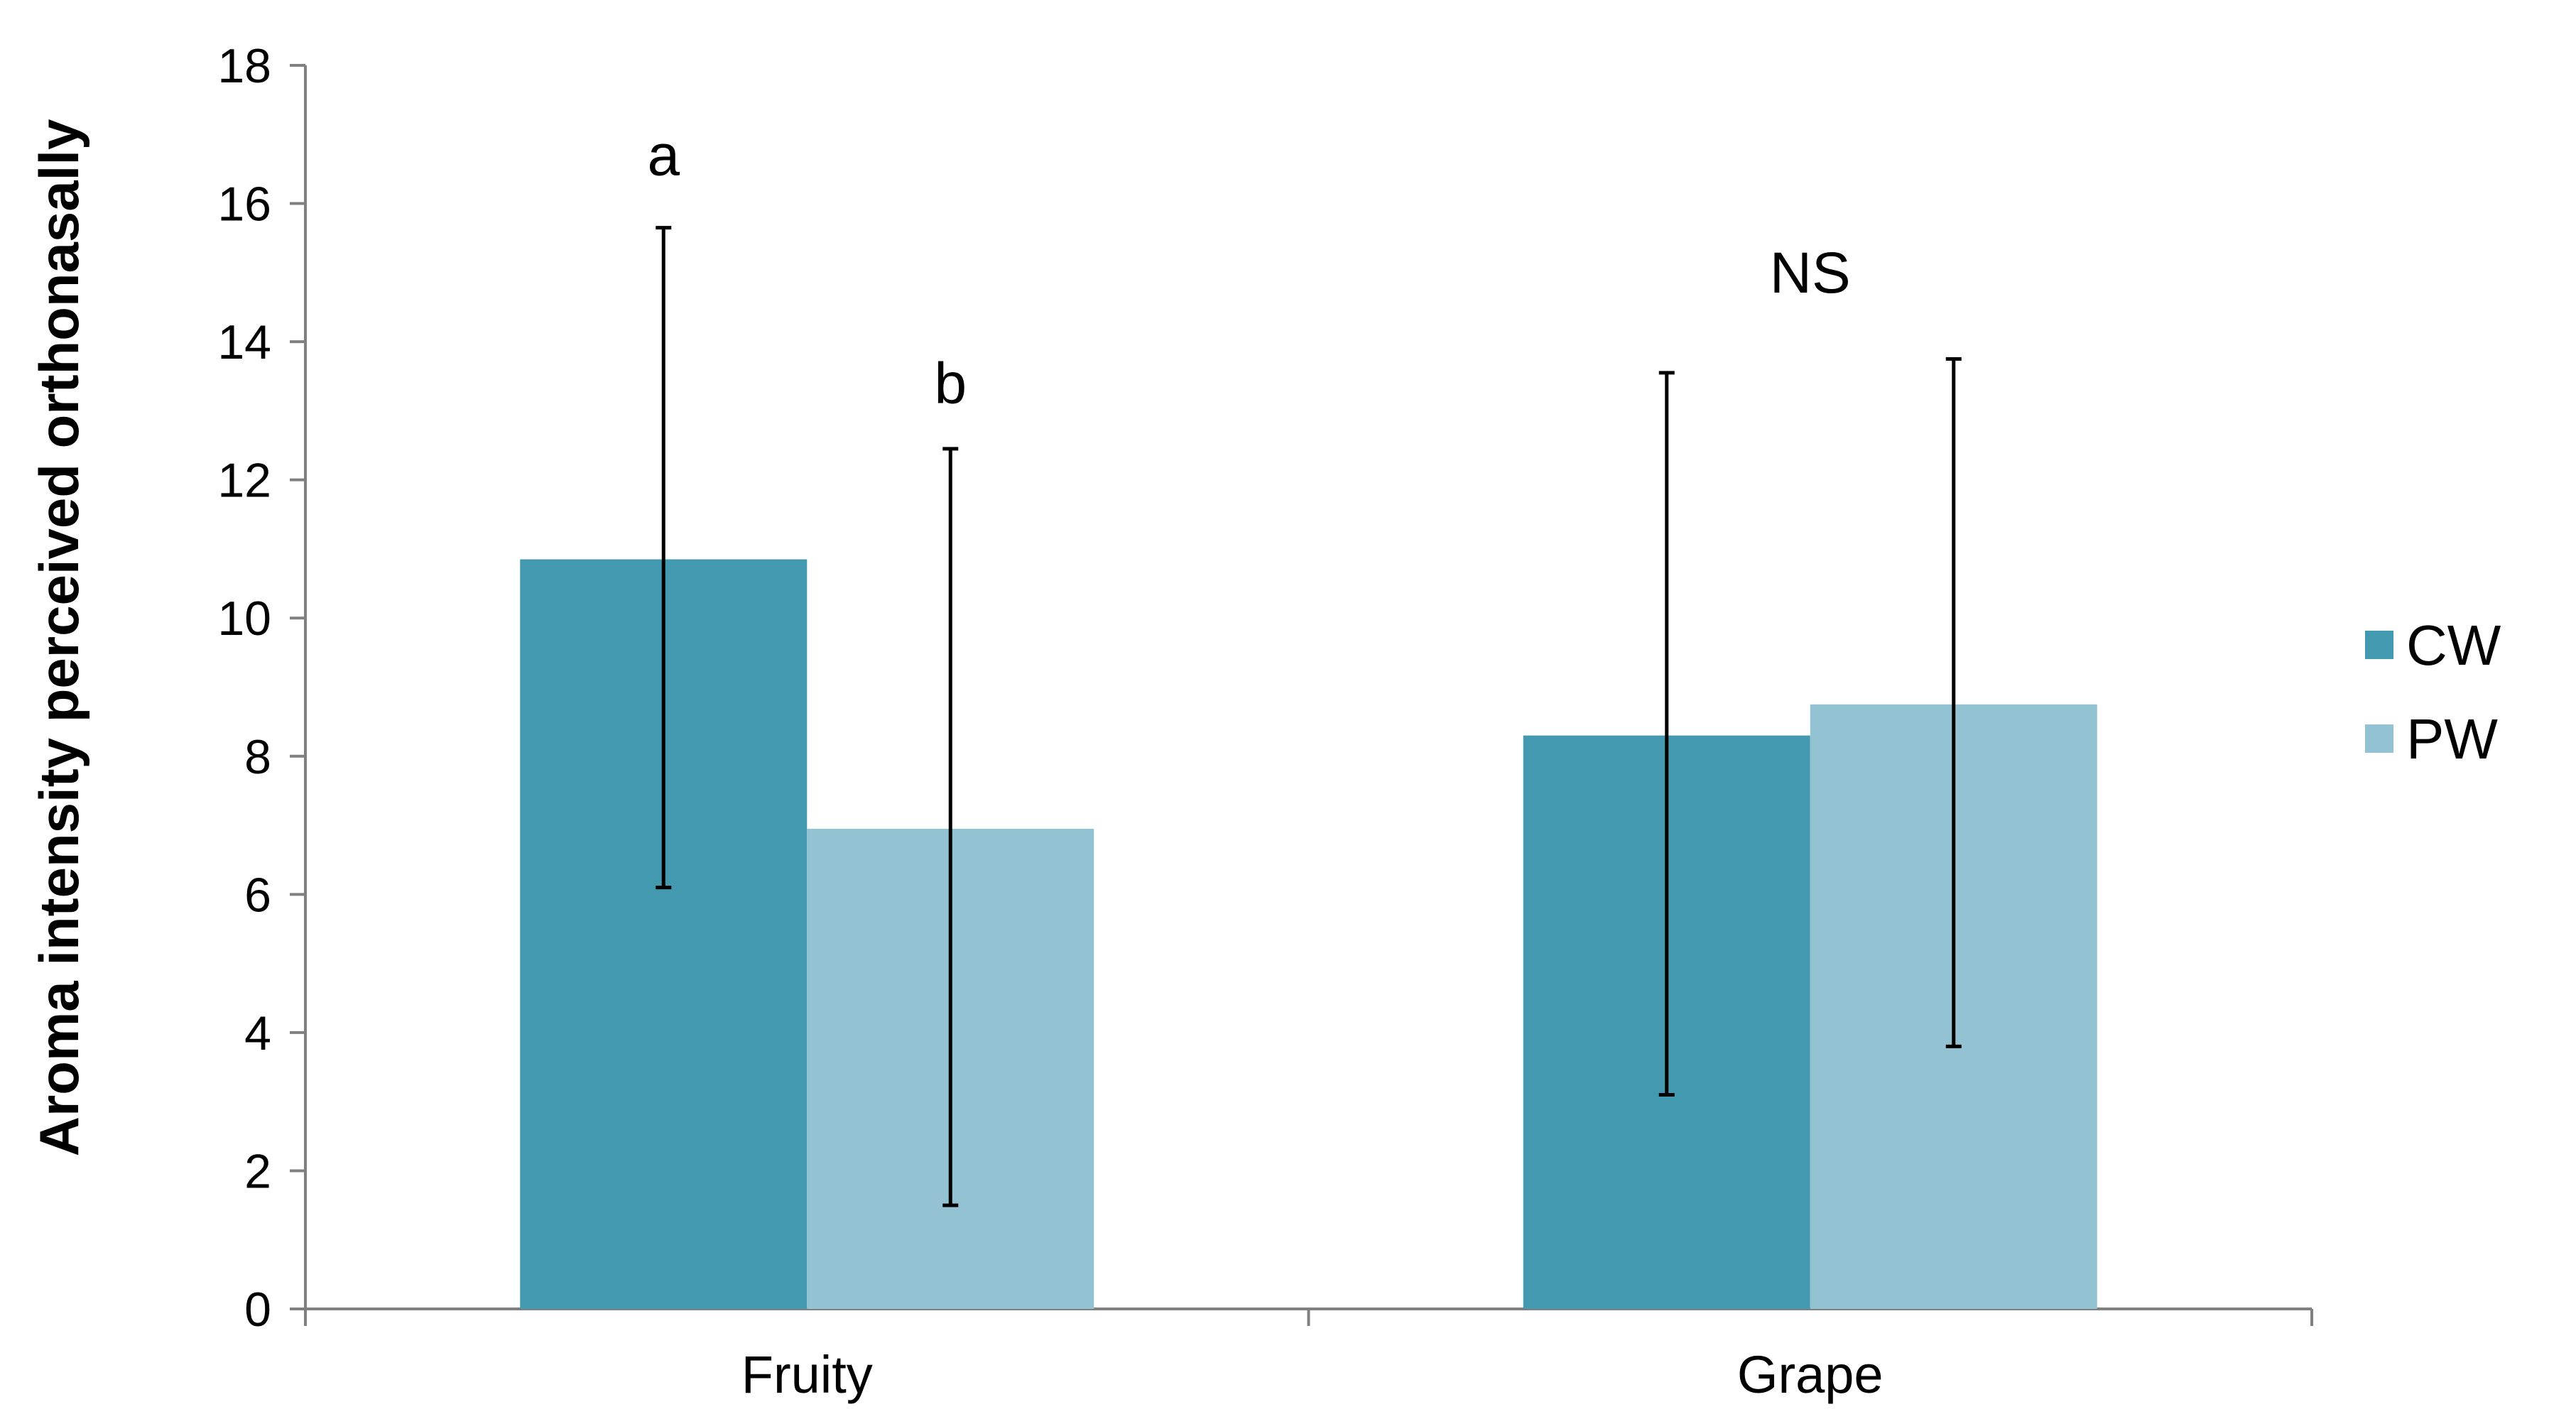  I want to click on significance-label: NS, so click(1811, 273).